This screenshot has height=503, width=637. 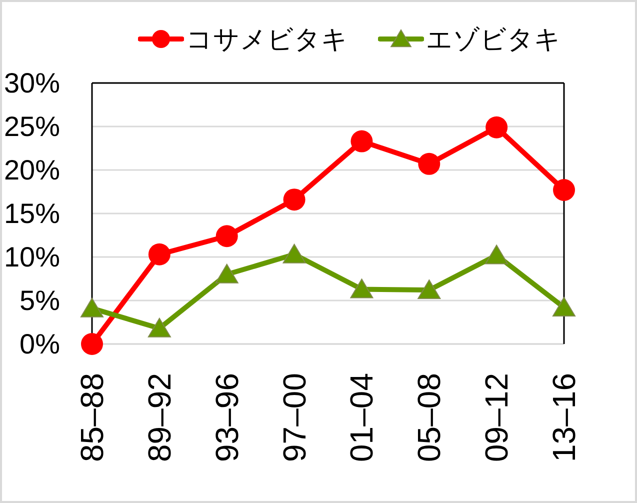 I want to click on x-tick-label: 01–04, so click(x=362, y=417).